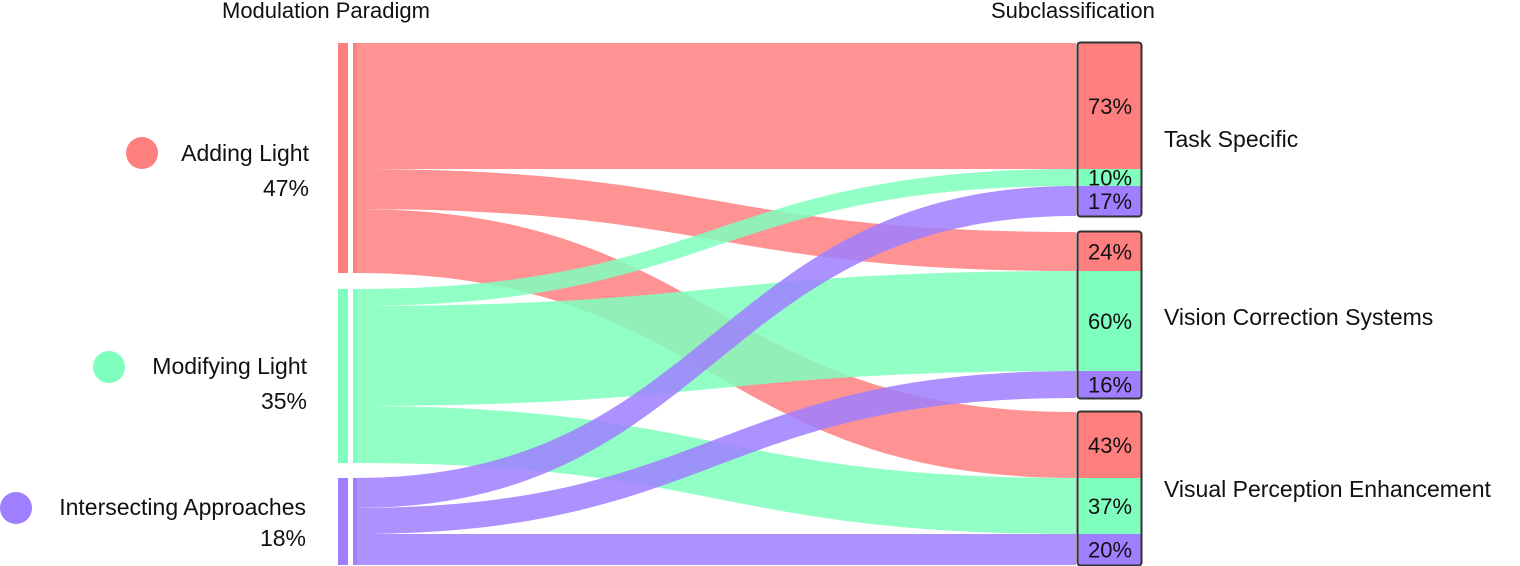 This screenshot has width=1520, height=566. Describe the element at coordinates (142, 153) in the screenshot. I see `adding-light-dot` at that location.